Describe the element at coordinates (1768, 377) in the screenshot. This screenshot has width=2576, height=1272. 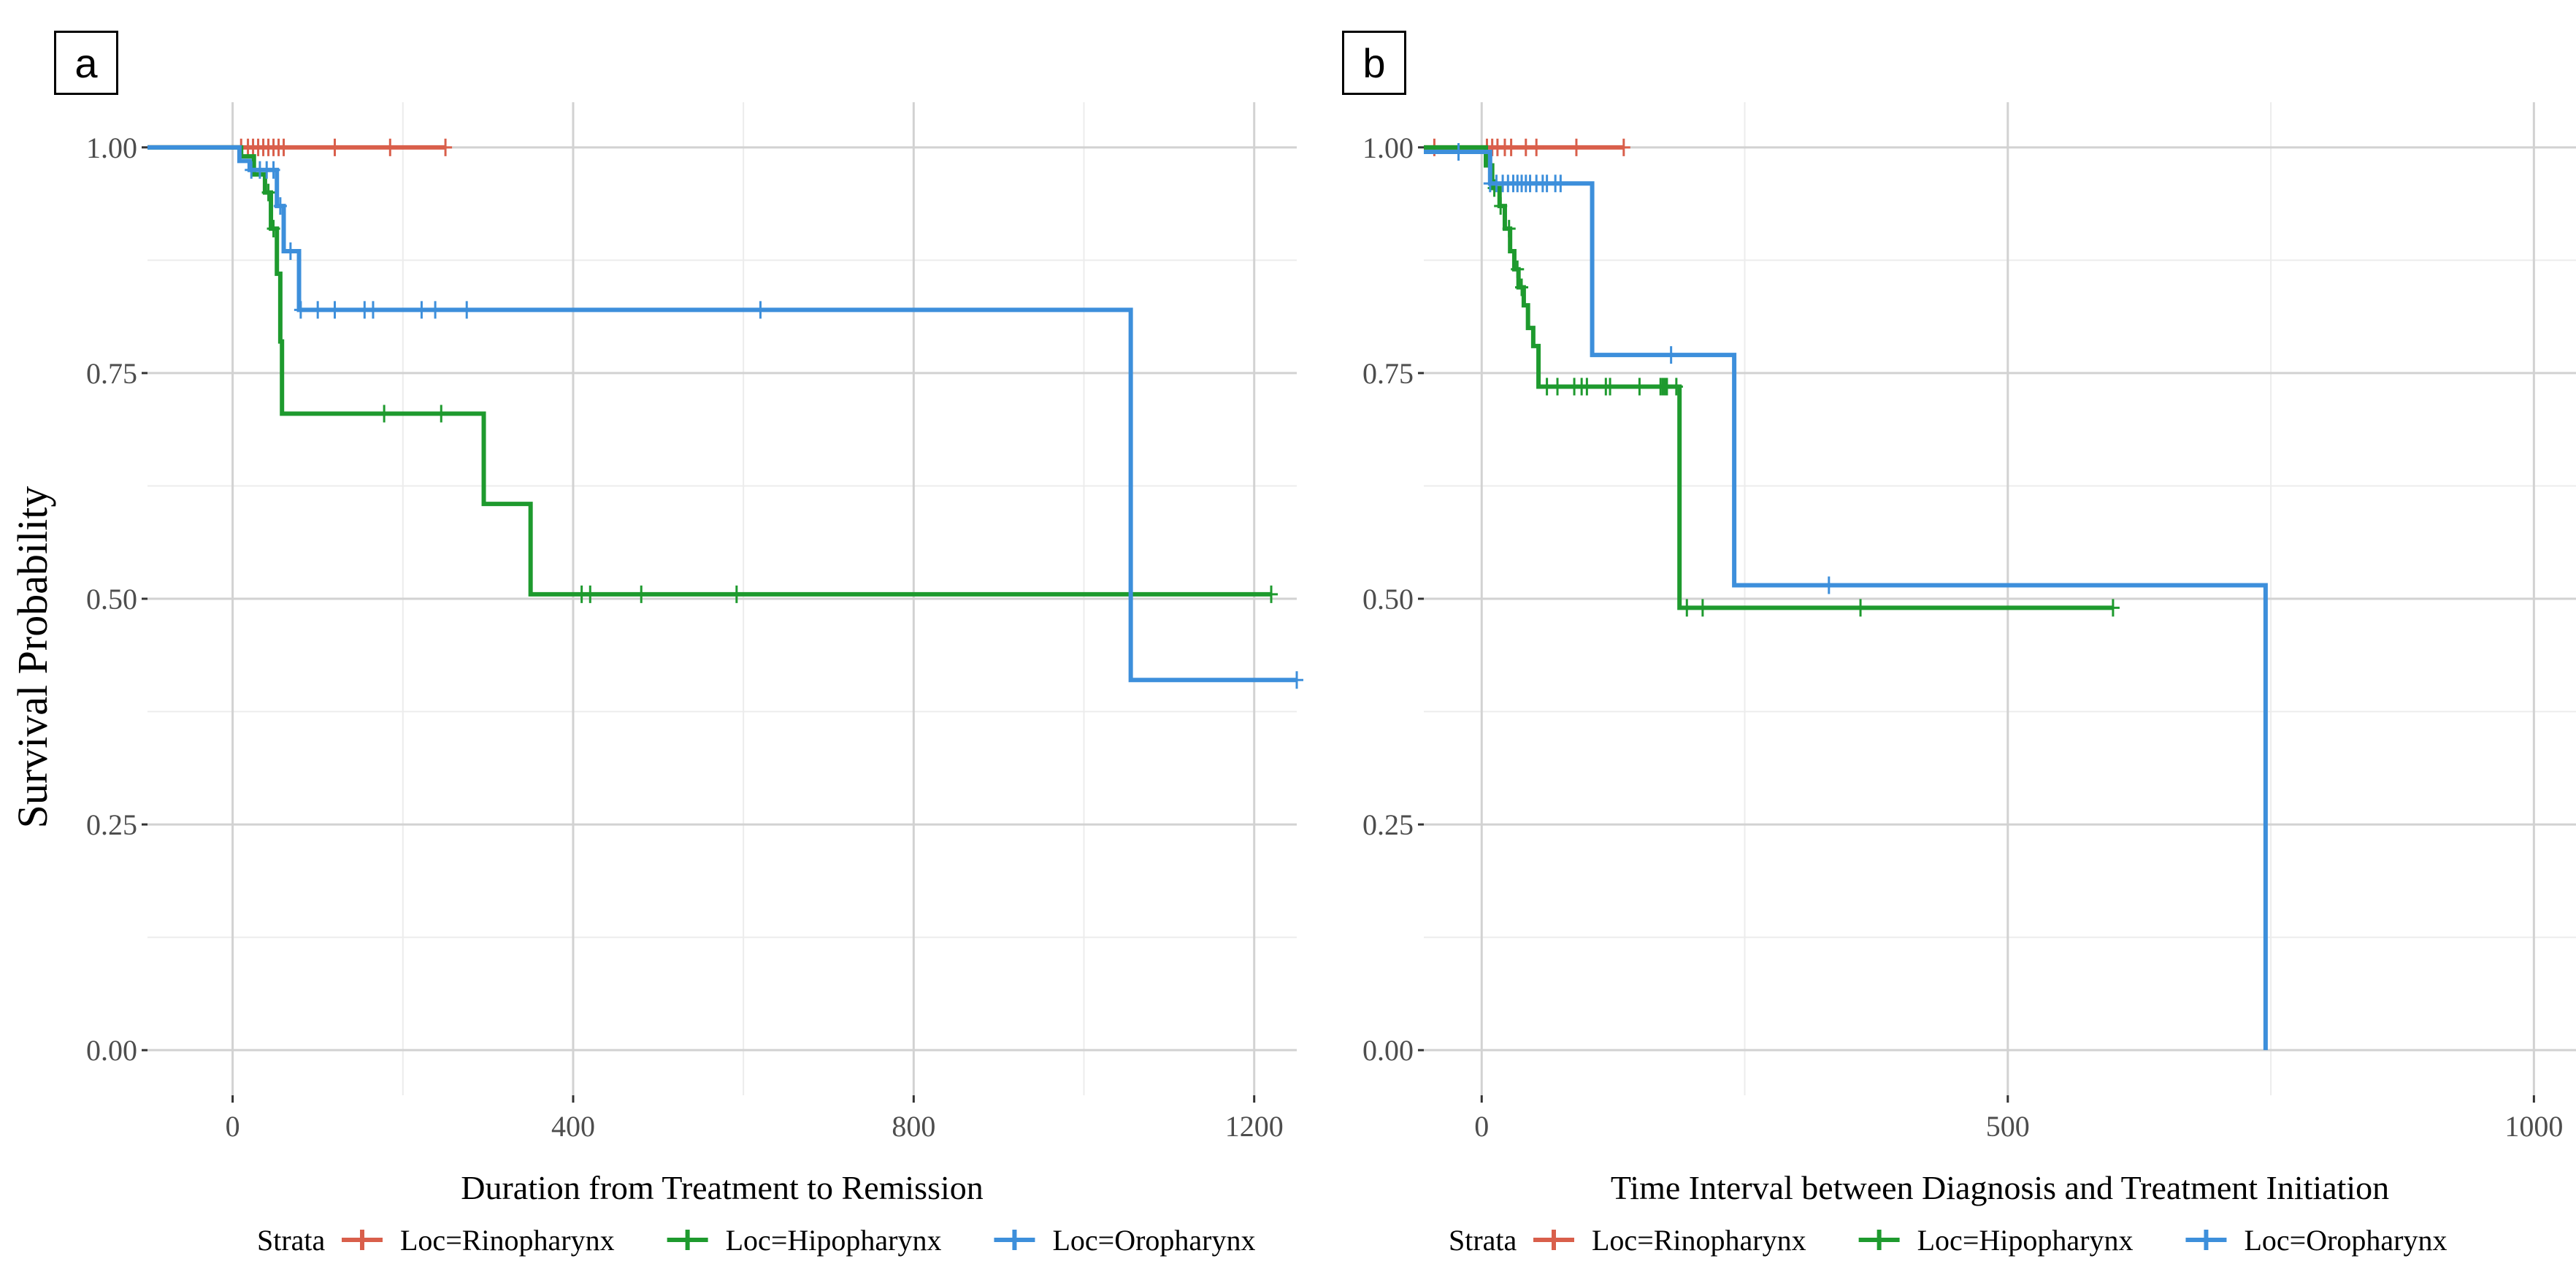
I see `survival-curve` at that location.